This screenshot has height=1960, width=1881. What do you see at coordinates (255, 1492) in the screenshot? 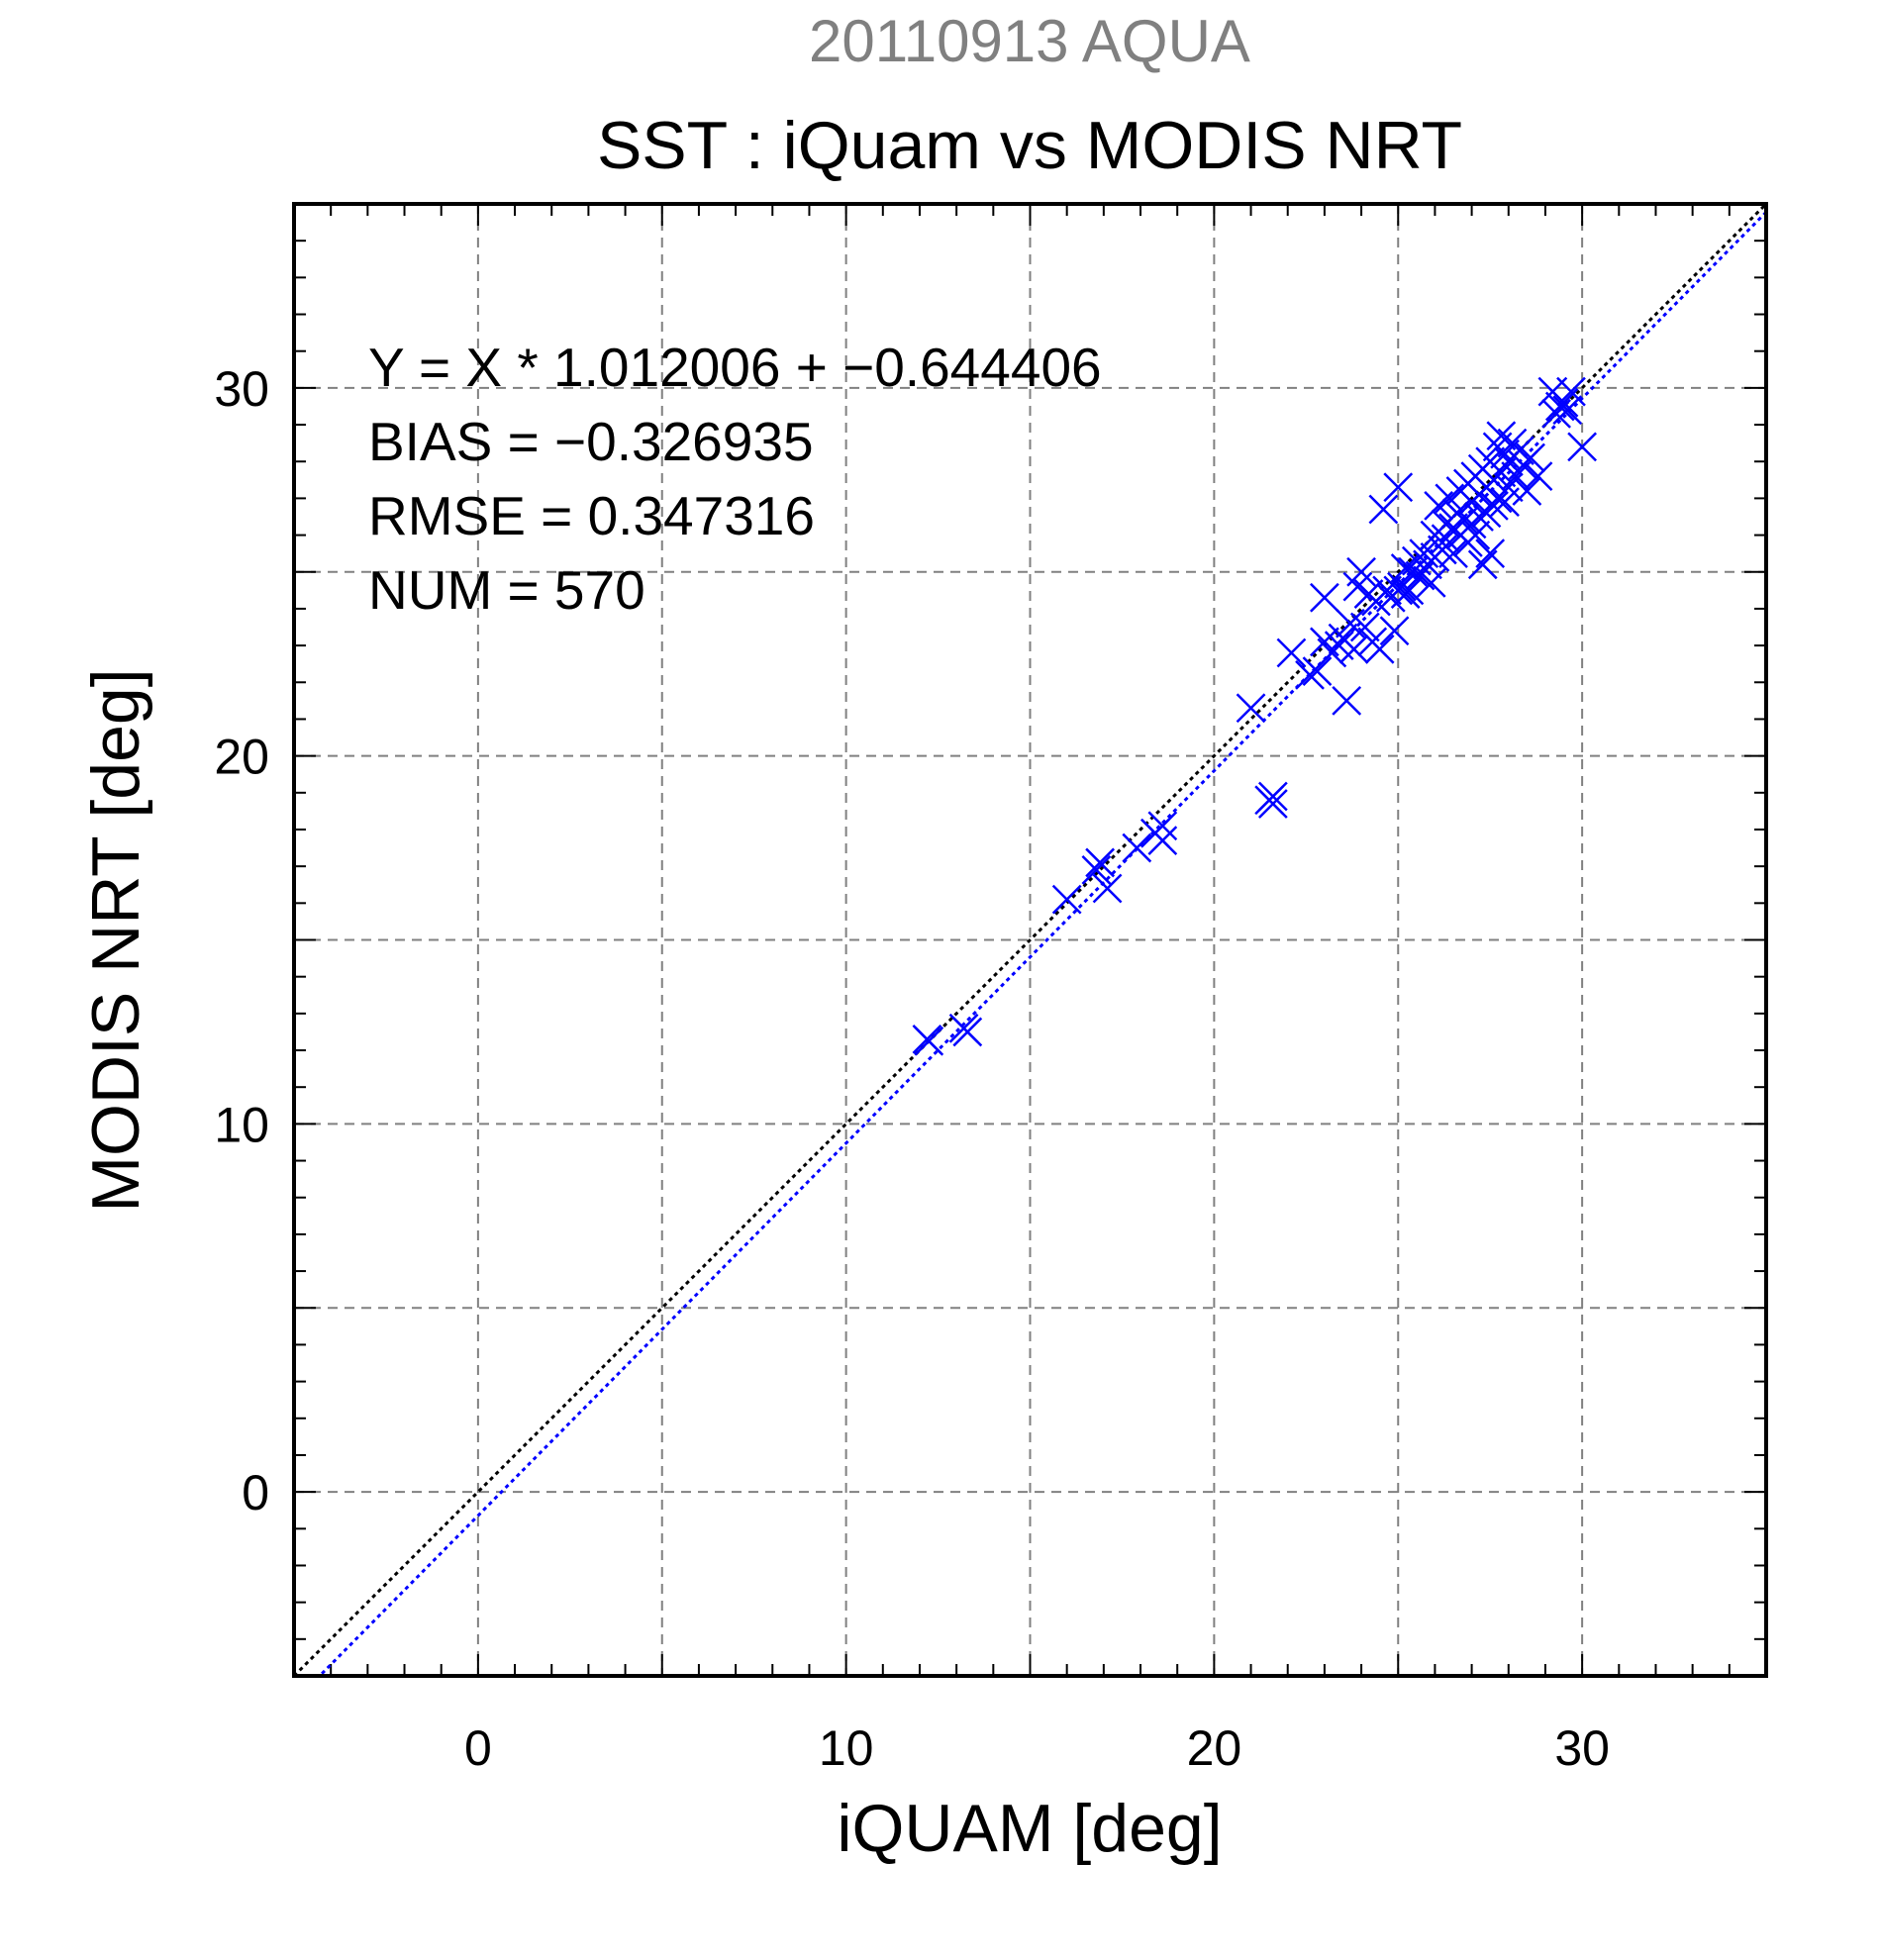
I see `y-tick-label: 0` at bounding box center [255, 1492].